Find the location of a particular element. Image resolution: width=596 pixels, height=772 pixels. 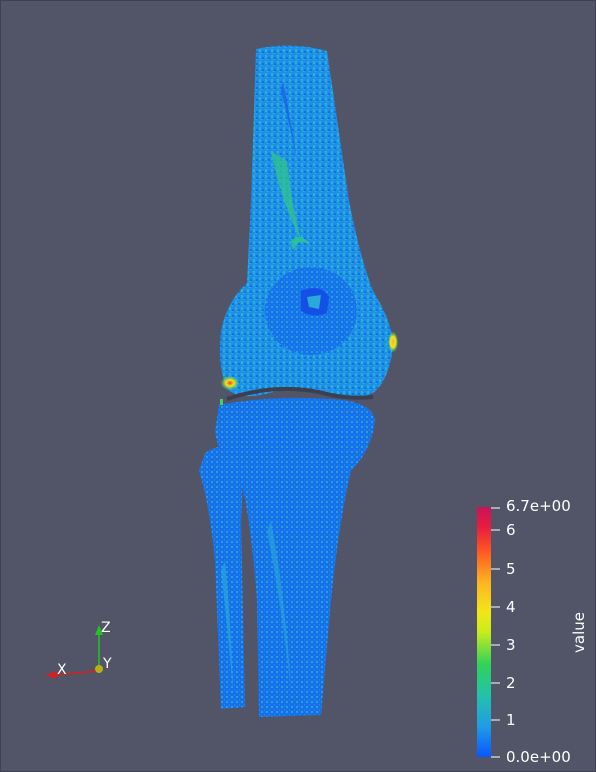

z-axis-label: Z is located at coordinates (106, 628).